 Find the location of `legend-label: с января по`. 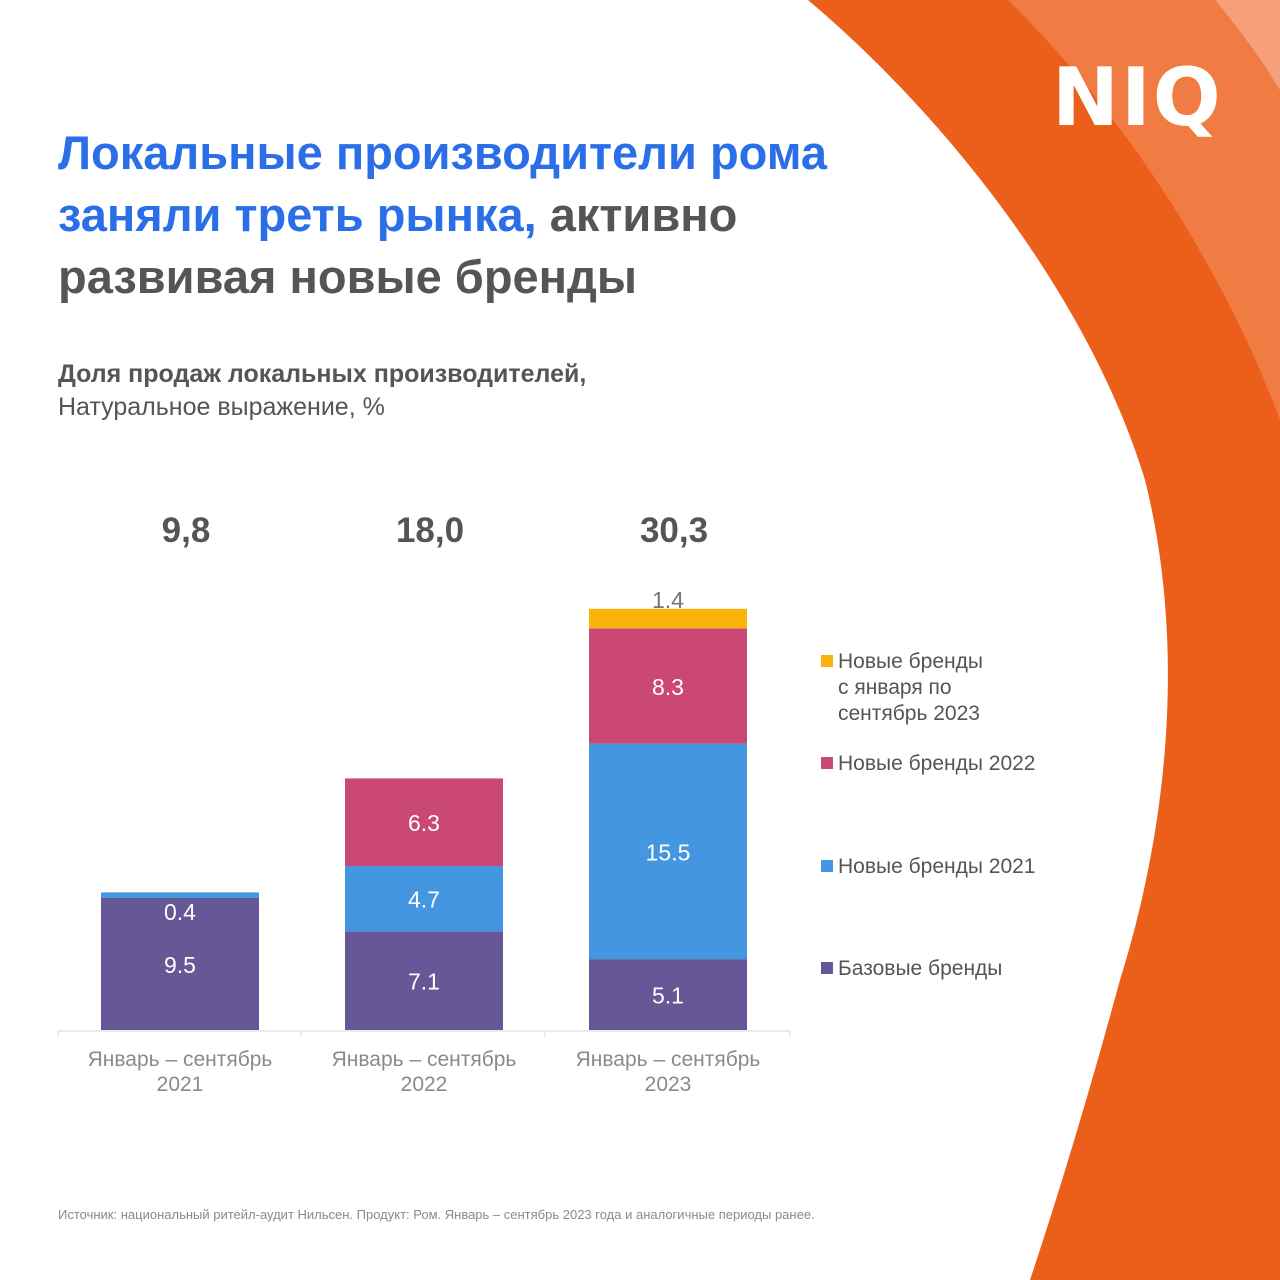

legend-label: с января по is located at coordinates (895, 687).